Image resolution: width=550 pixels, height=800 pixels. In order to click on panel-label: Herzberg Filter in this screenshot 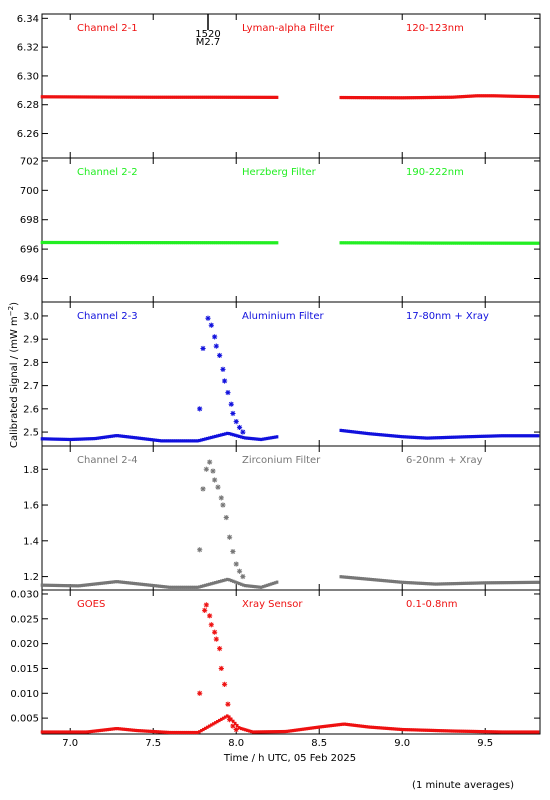, I will do `click(279, 172)`.